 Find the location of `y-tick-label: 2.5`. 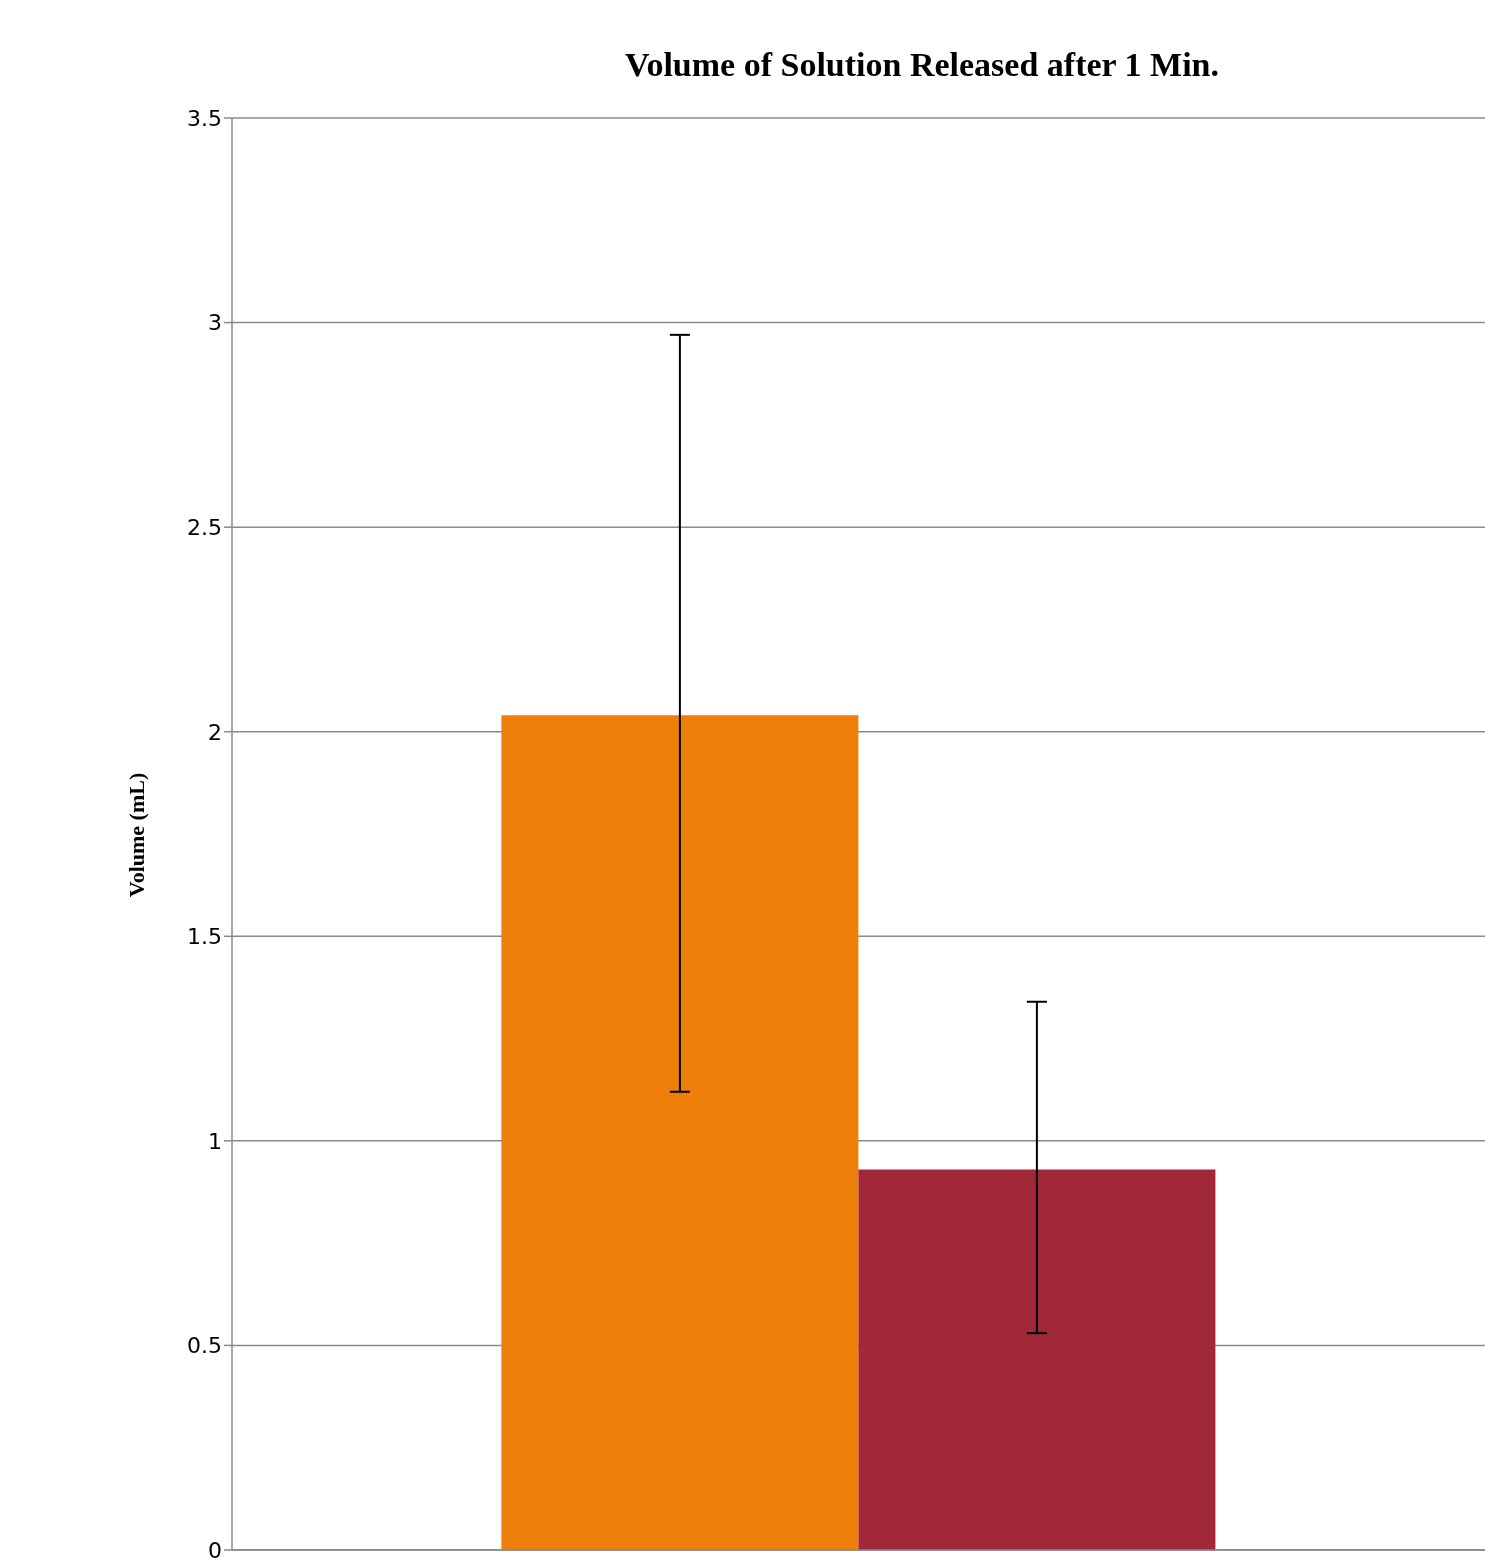

y-tick-label: 2.5 is located at coordinates (204, 527).